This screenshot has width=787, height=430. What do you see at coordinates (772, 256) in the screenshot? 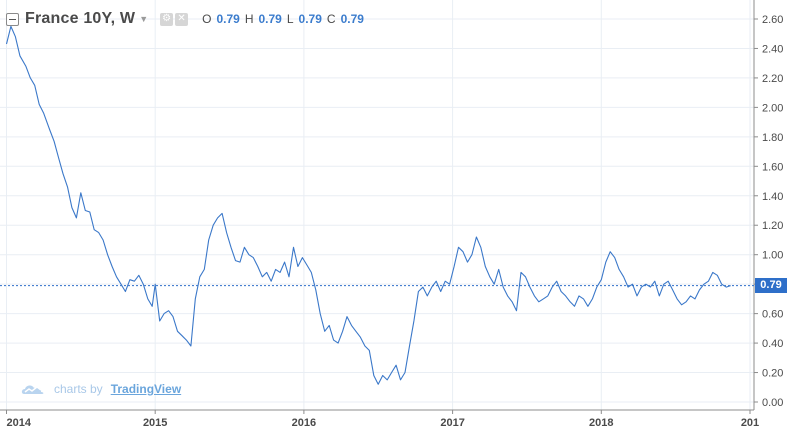
I see `y-tick-label: 1.00` at bounding box center [772, 256].